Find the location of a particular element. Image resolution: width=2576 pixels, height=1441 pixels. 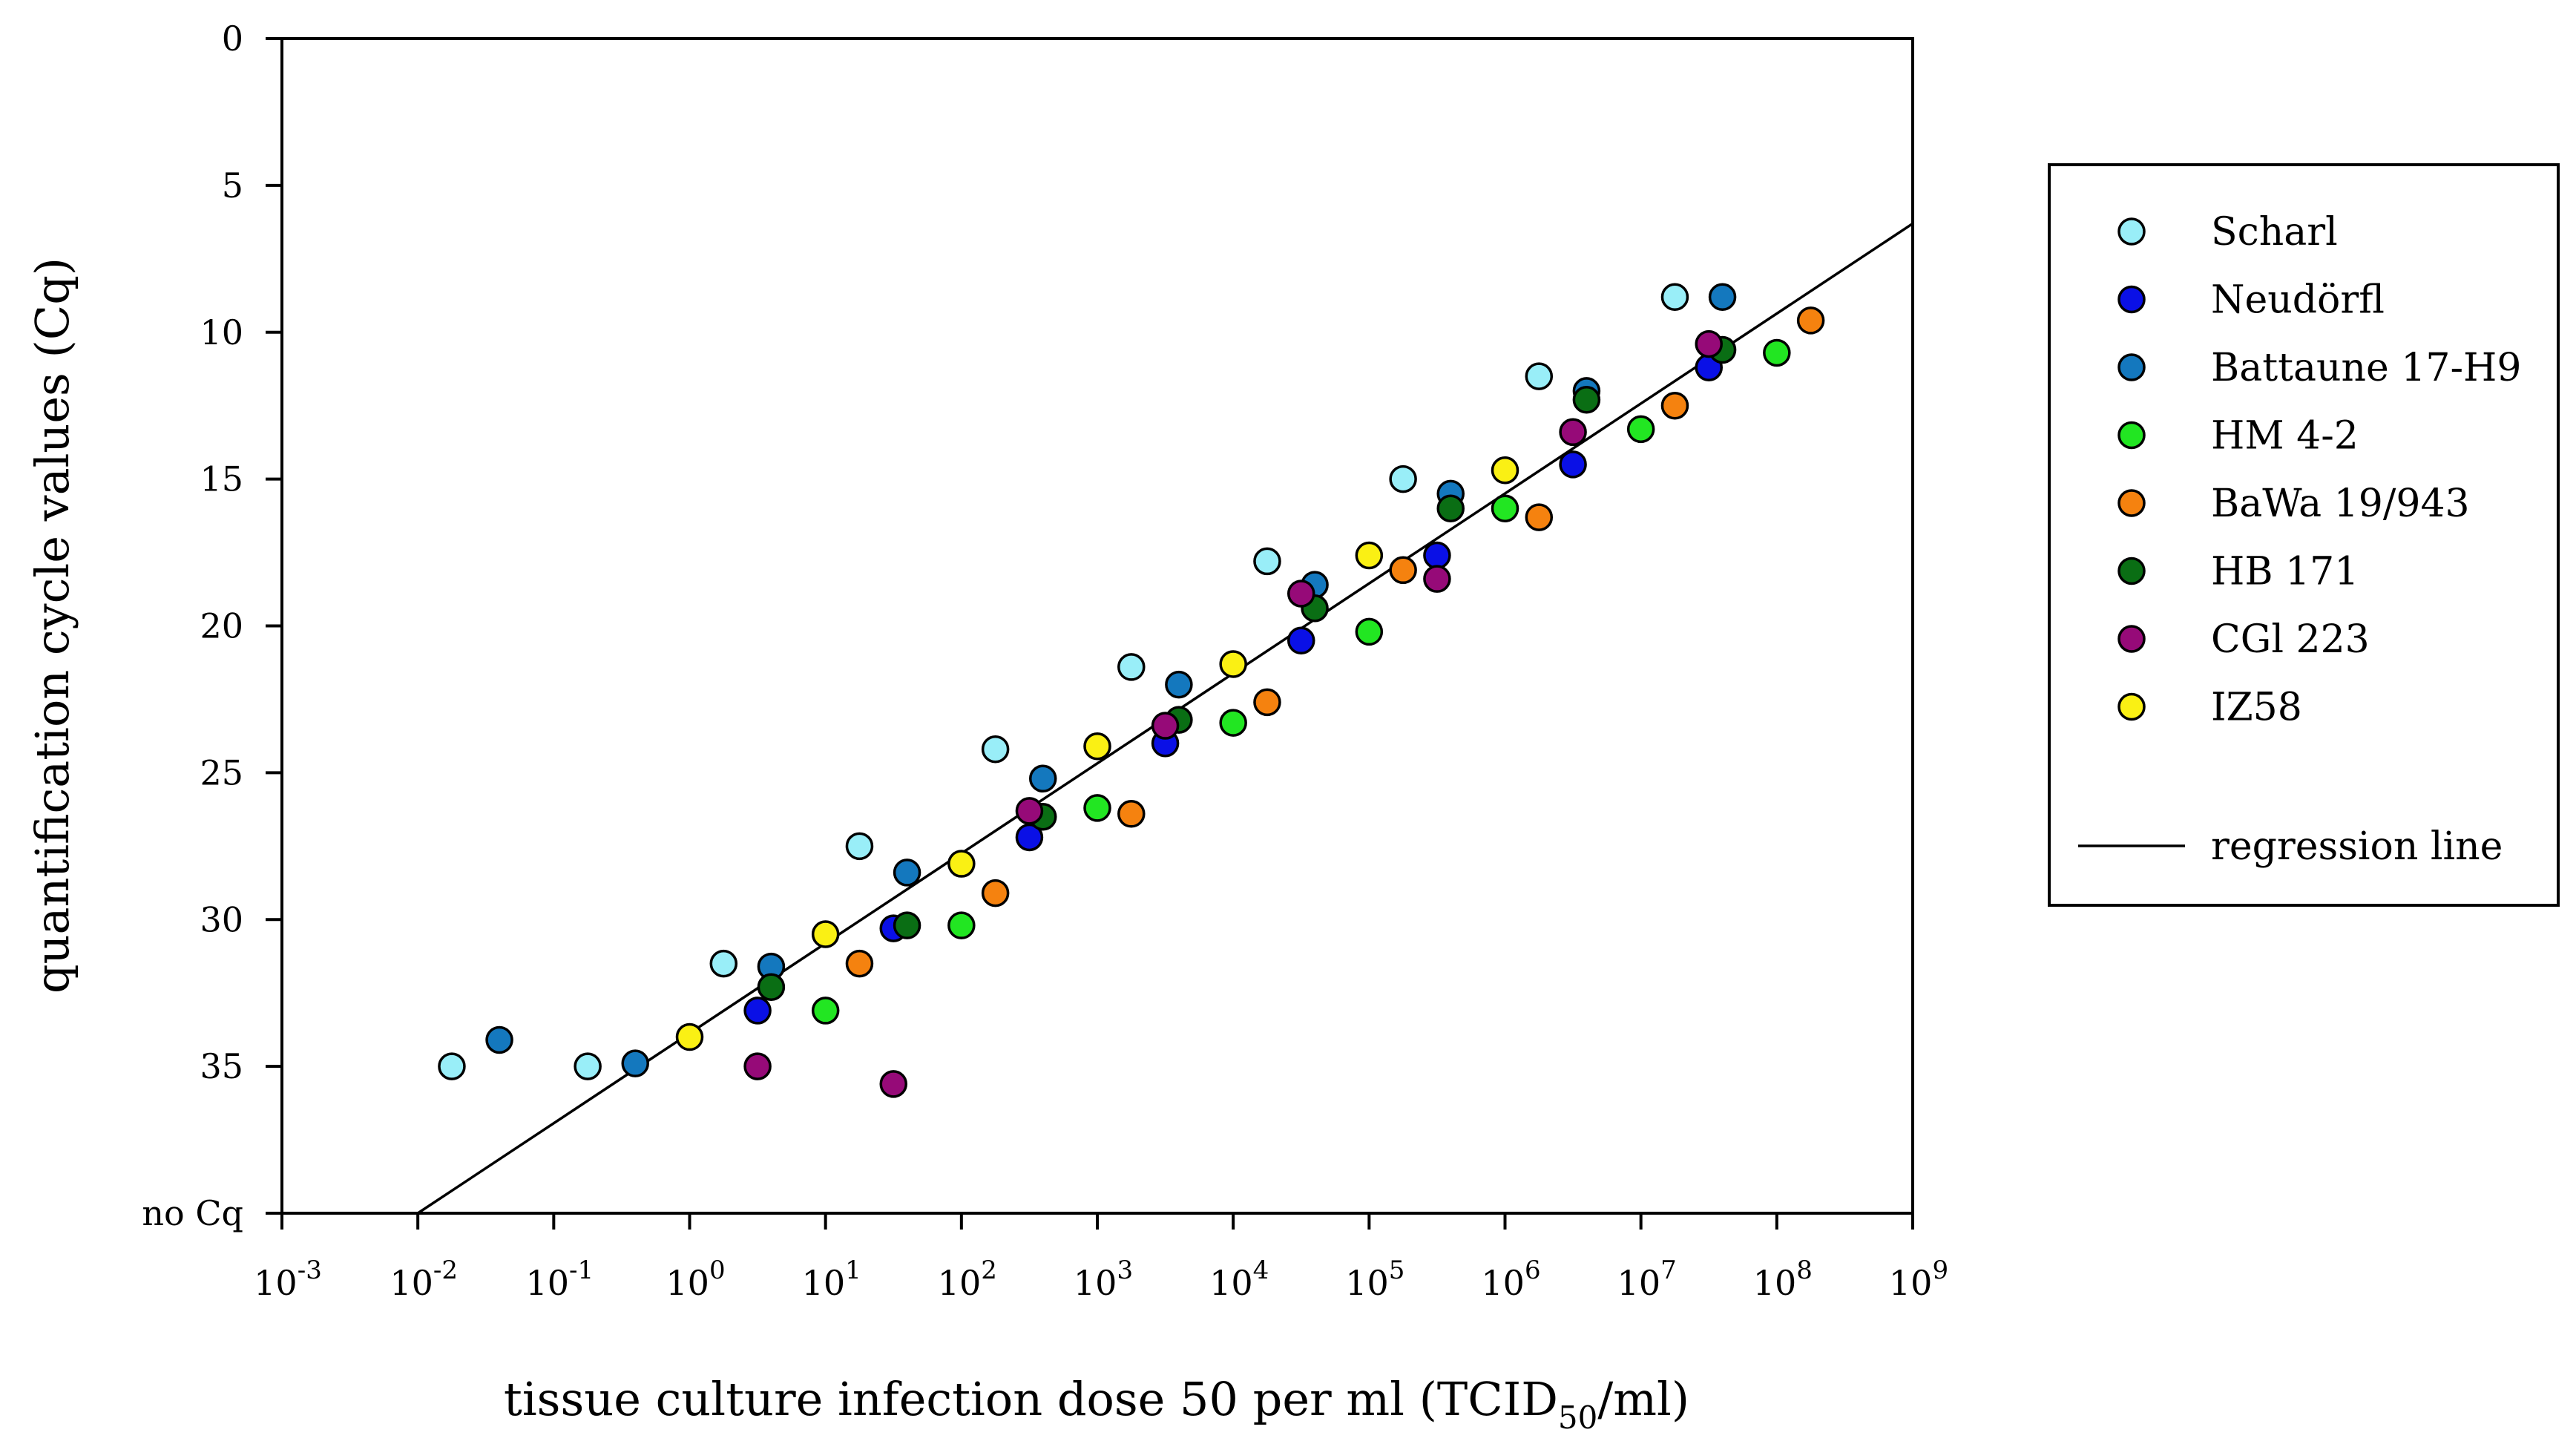

legend-label: Battaune 17-H9 is located at coordinates (2366, 368).